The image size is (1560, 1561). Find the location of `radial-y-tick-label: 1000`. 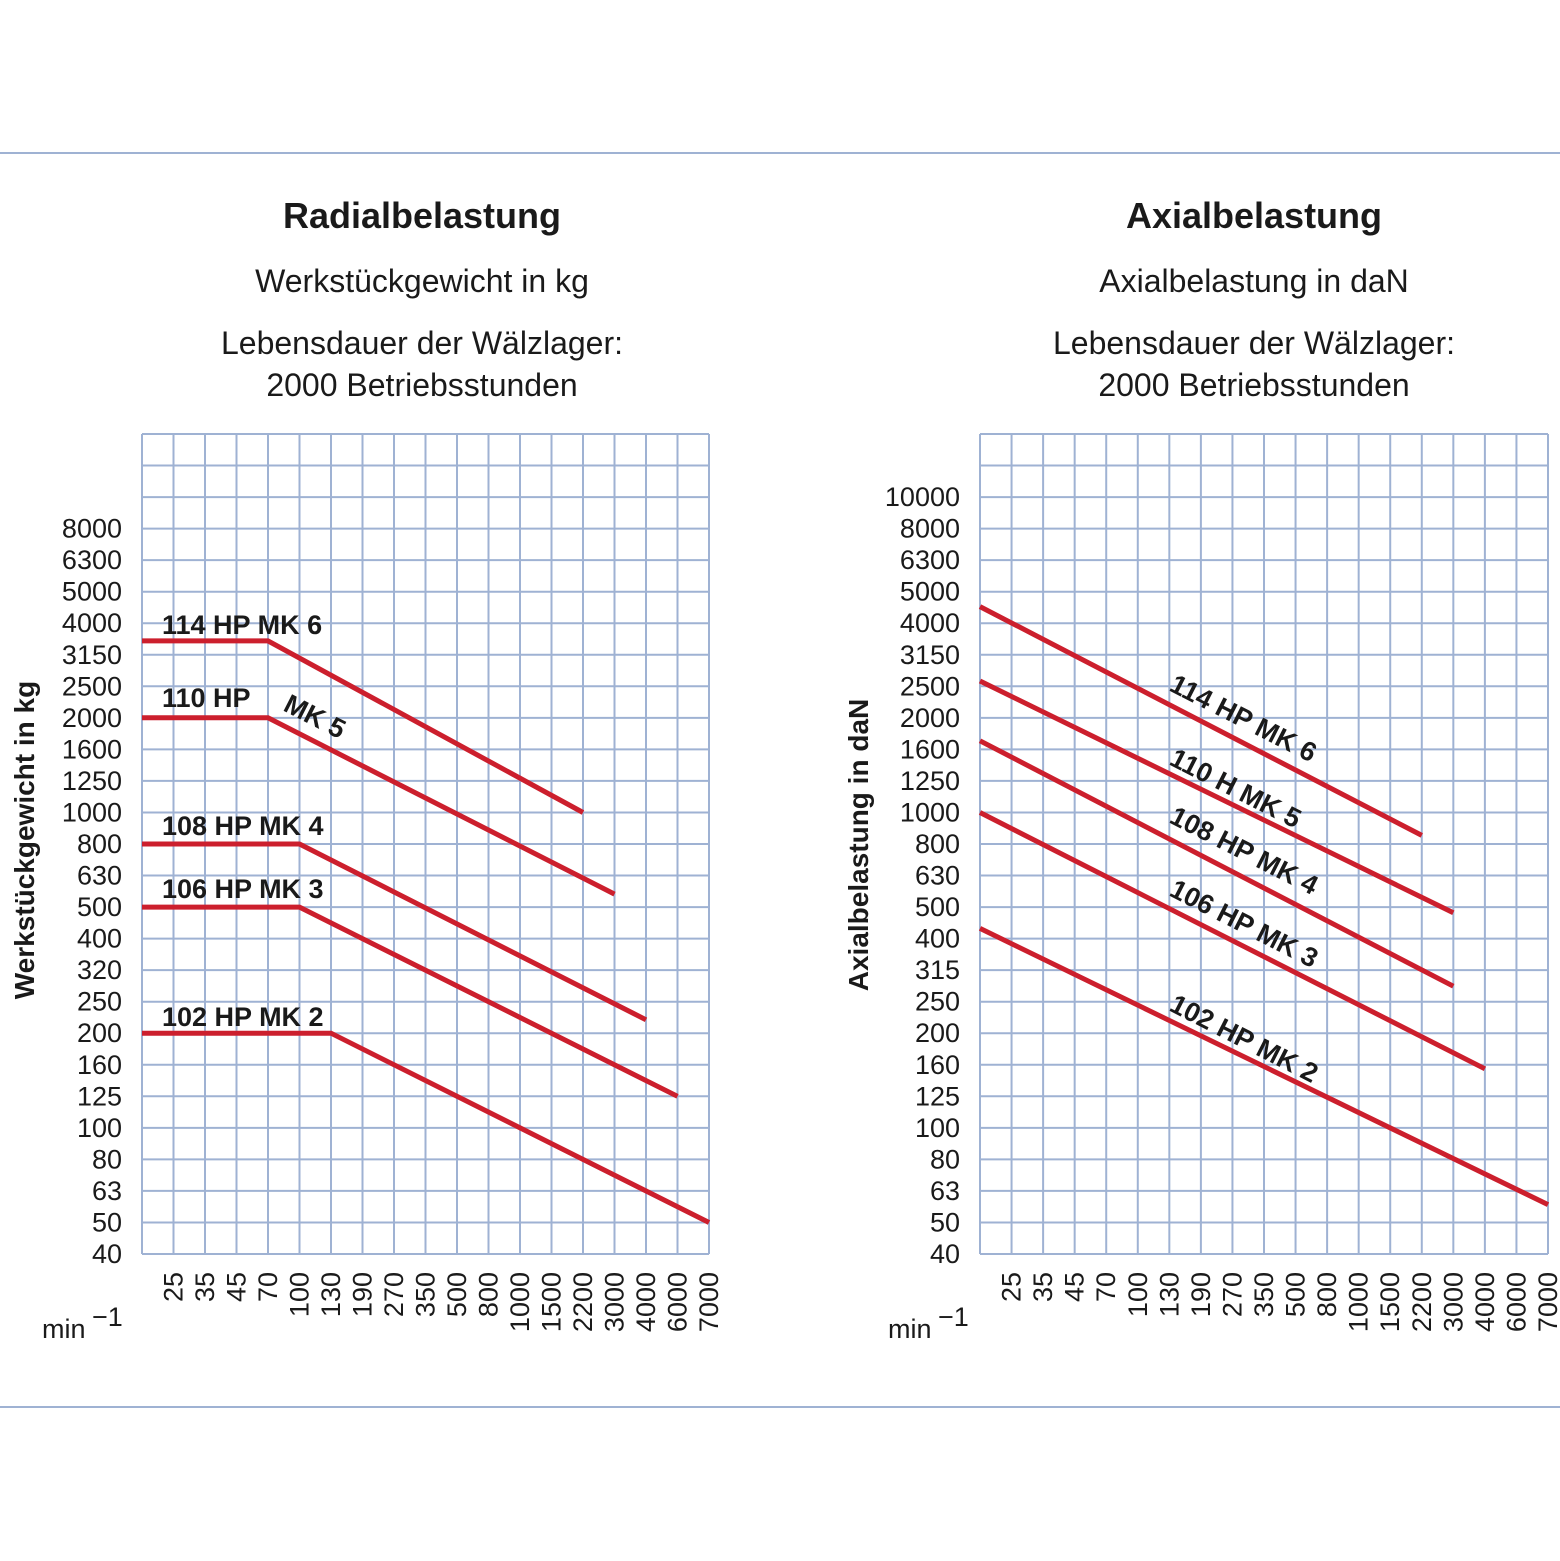

radial-y-tick-label: 1000 is located at coordinates (92, 812).